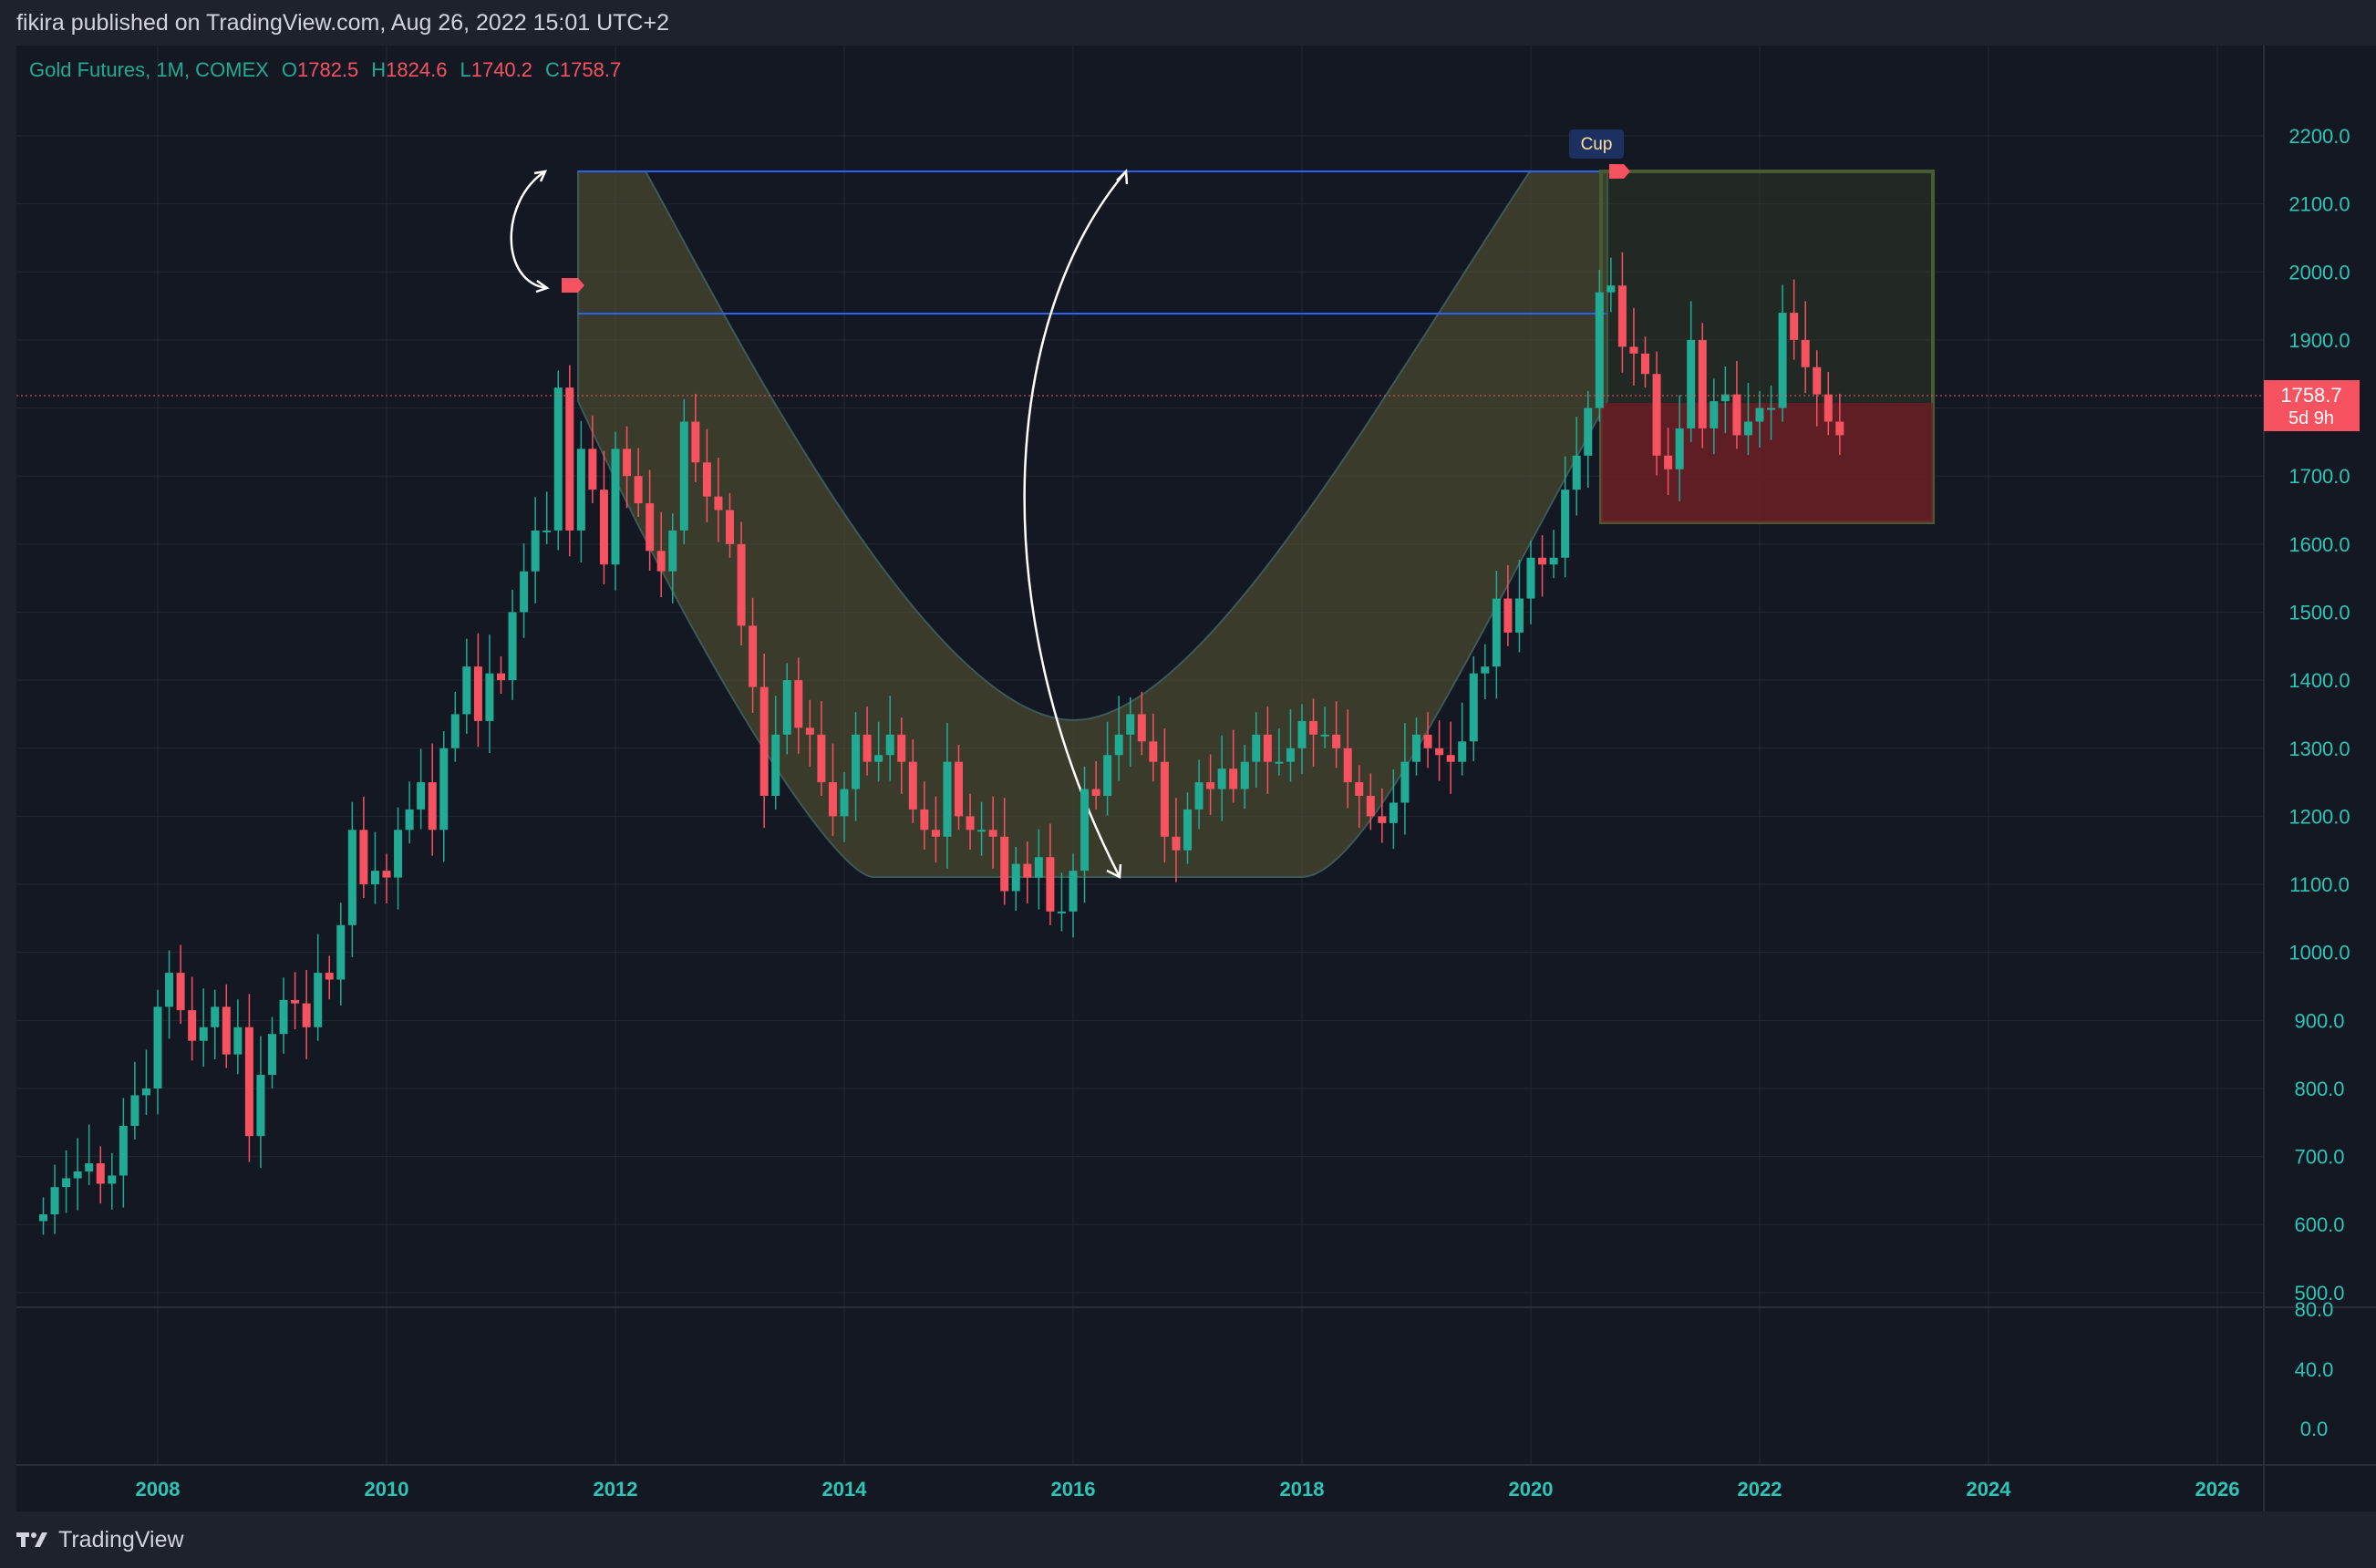 The image size is (2376, 1568). Describe the element at coordinates (1767, 462) in the screenshot. I see `target-box-loss` at that location.